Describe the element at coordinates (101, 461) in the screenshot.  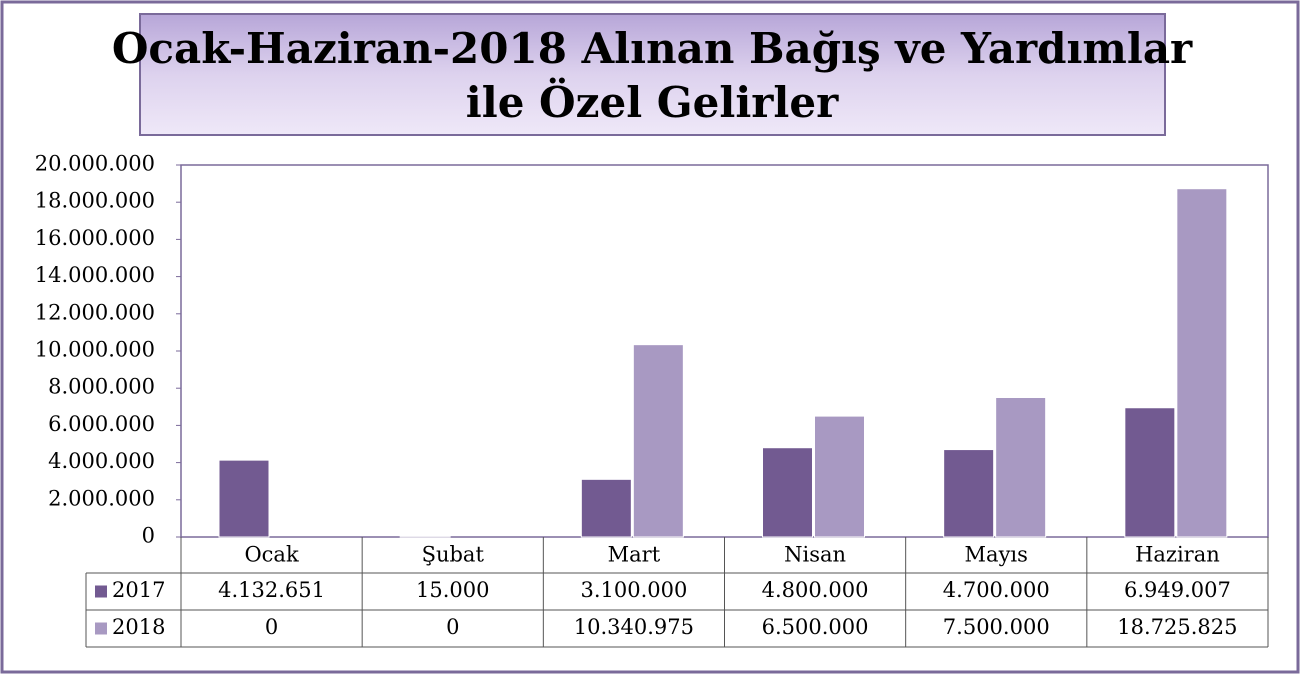
I see `y-tick-label: 4.000.000` at that location.